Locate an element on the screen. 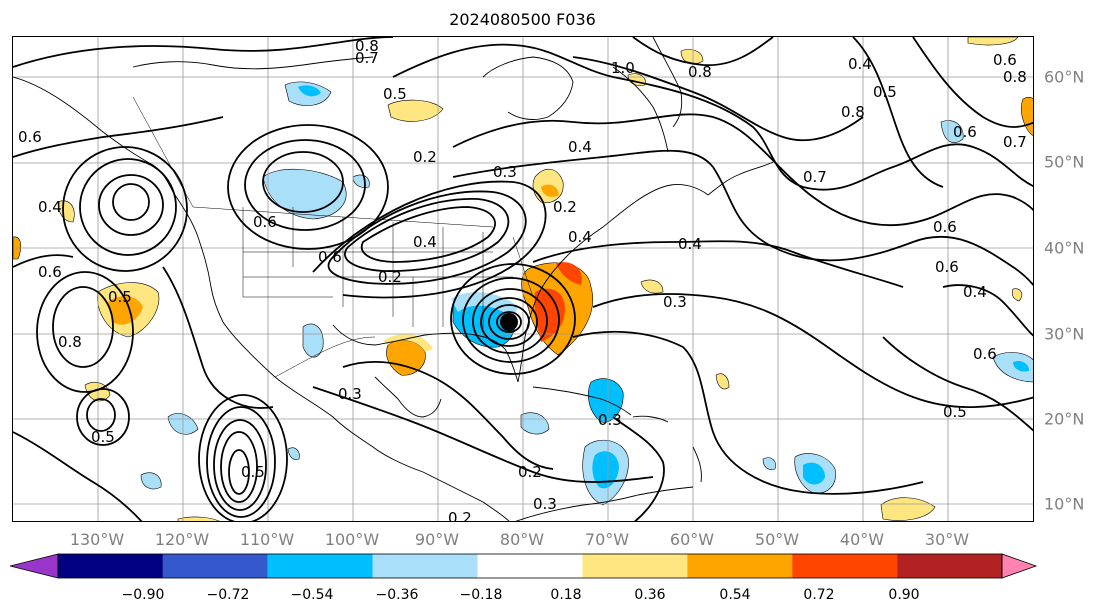  coast-labrador is located at coordinates (640, 109).